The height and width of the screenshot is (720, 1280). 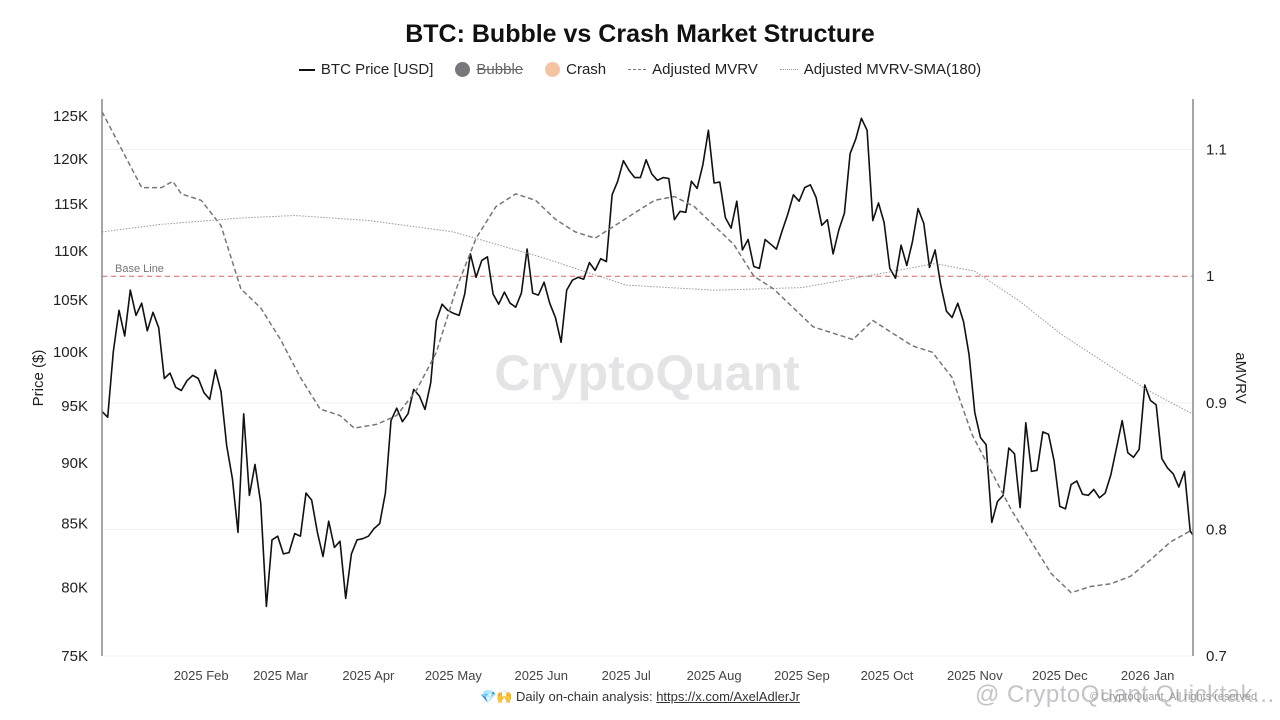 I want to click on legend-dotted-symbol, so click(x=788, y=69).